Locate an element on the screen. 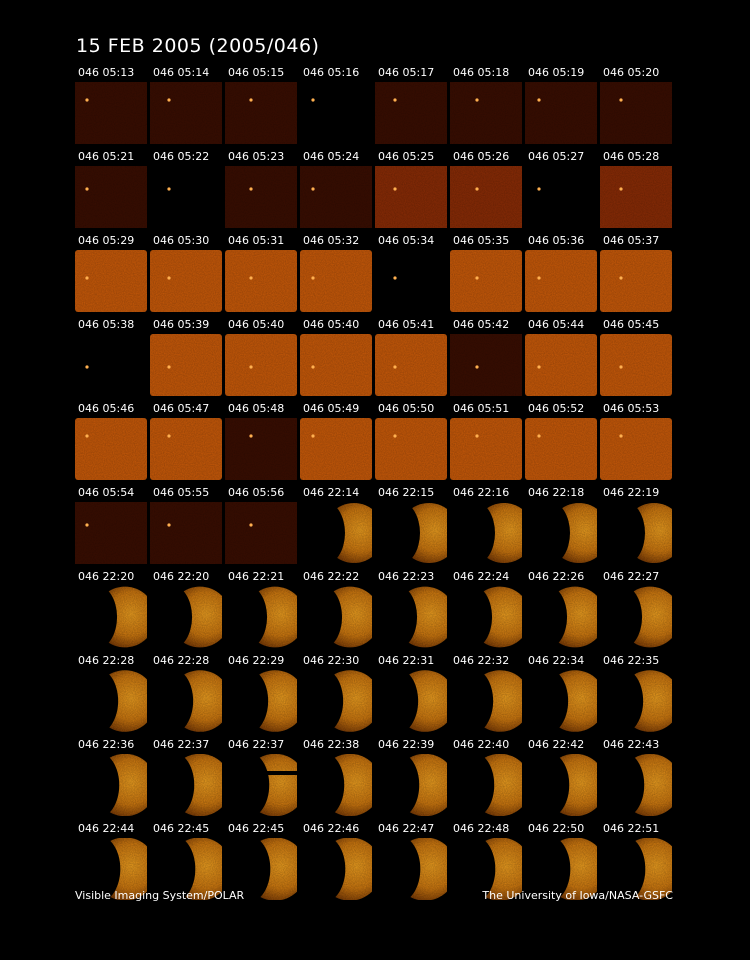  timestamp: 046 22:36 is located at coordinates (106, 744).